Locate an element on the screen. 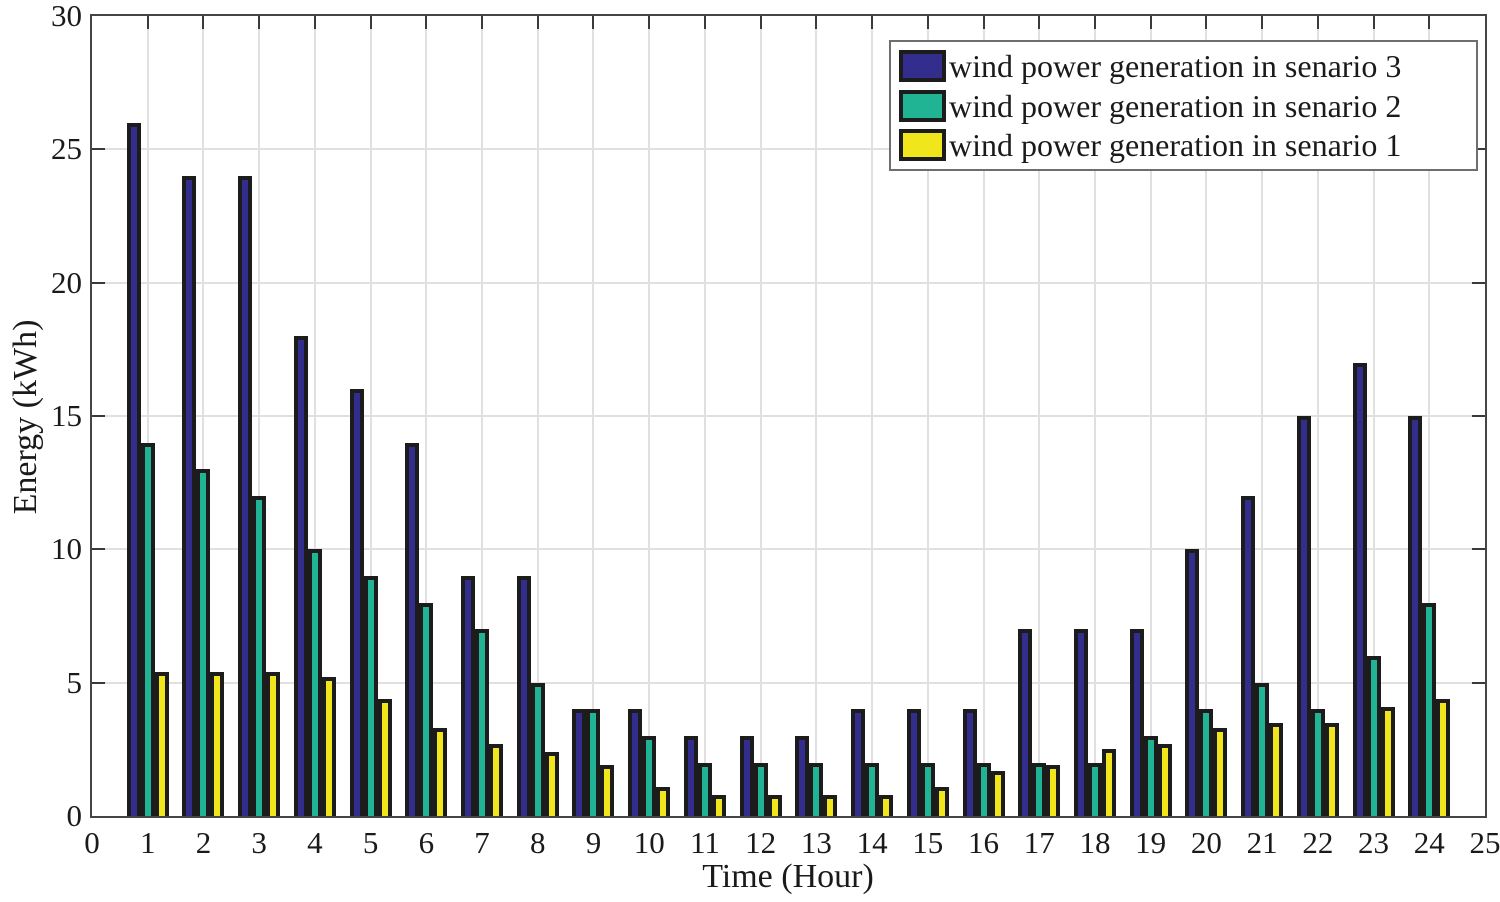  x-tick-label: 4 is located at coordinates (315, 842).